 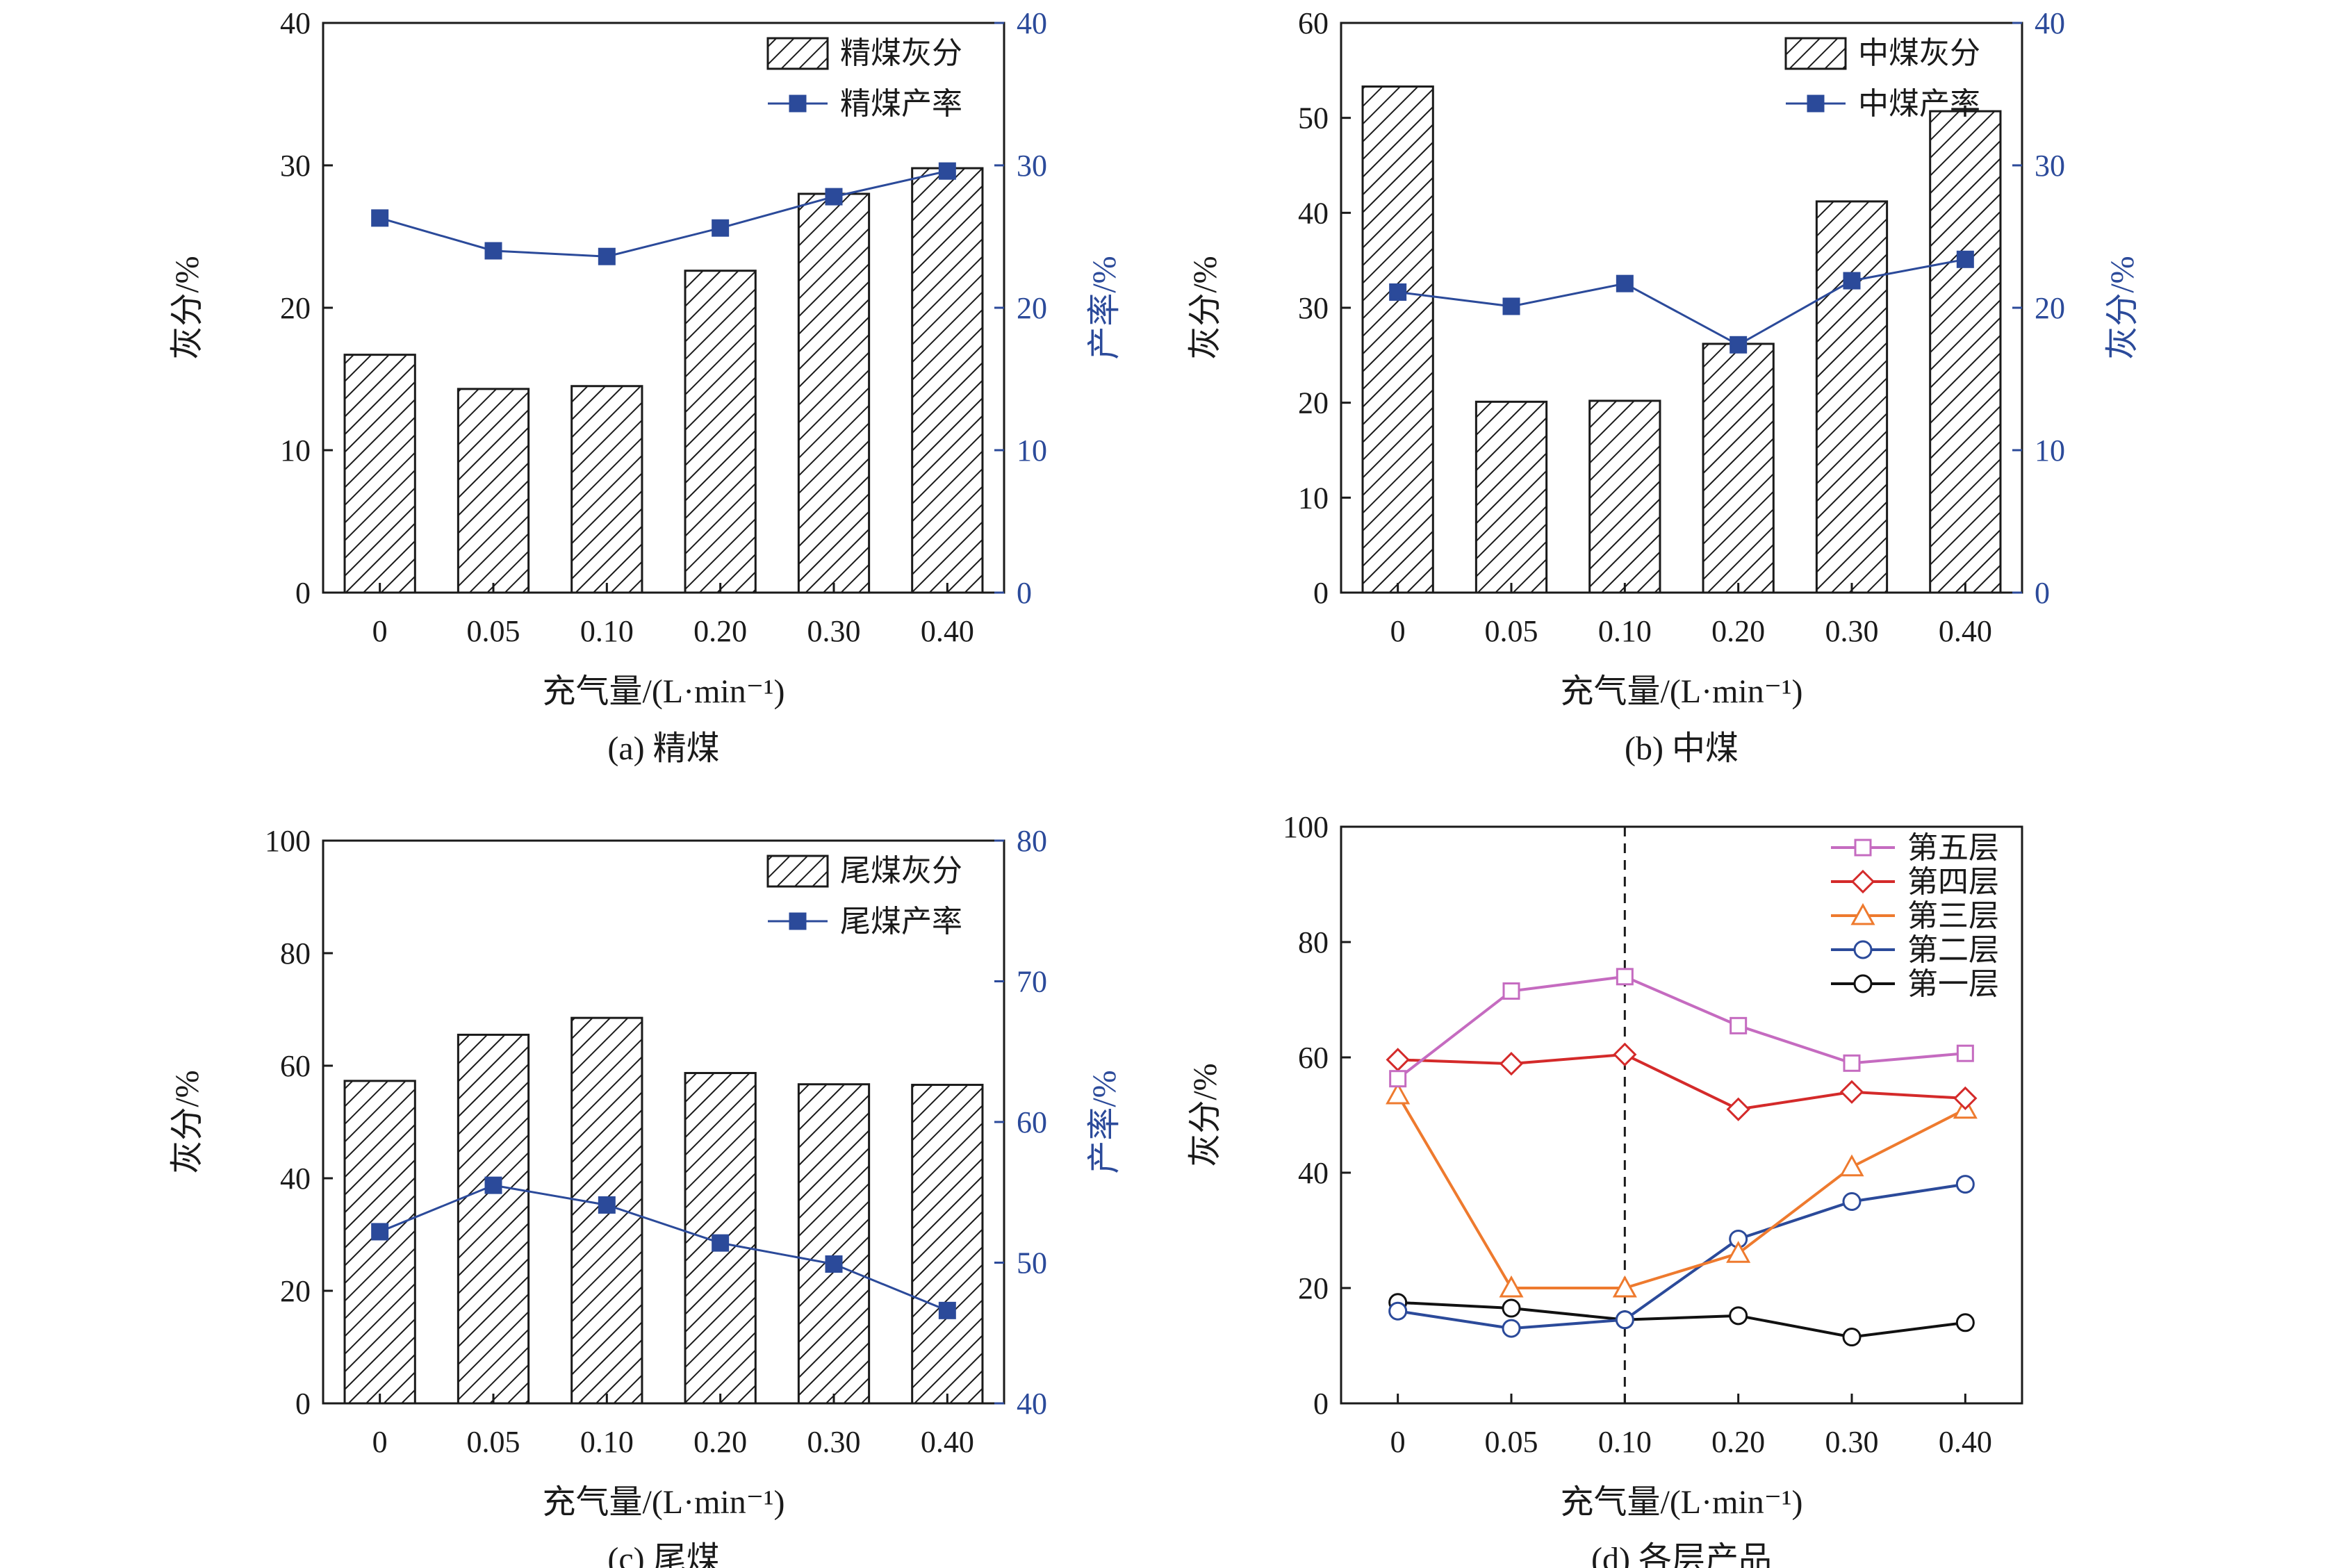 I want to click on panel-c-legend-line-marker, so click(x=798, y=921).